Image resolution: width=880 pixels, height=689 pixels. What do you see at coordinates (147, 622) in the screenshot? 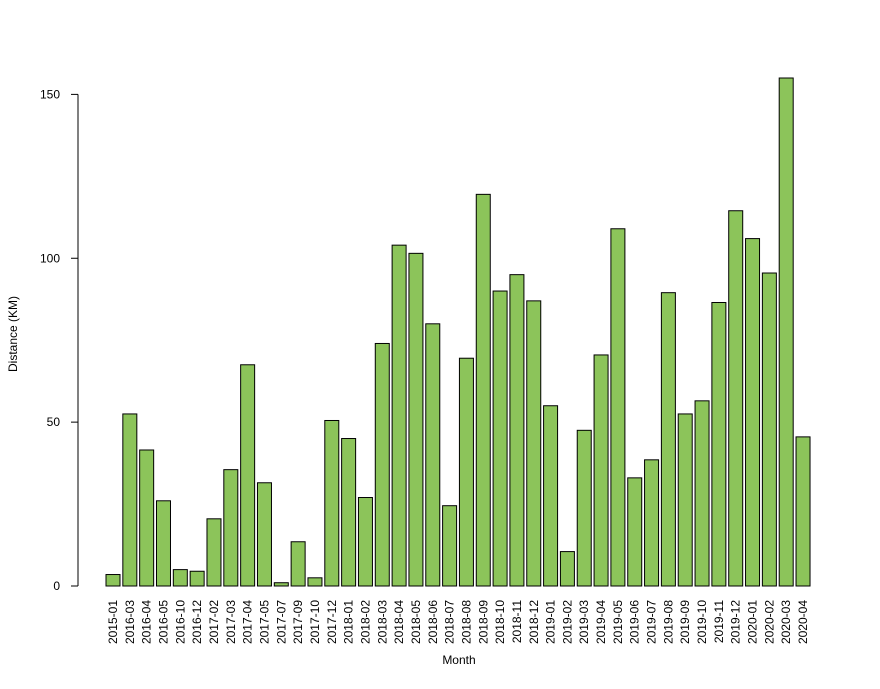
I see `x-tick-label: 2016-04` at bounding box center [147, 622].